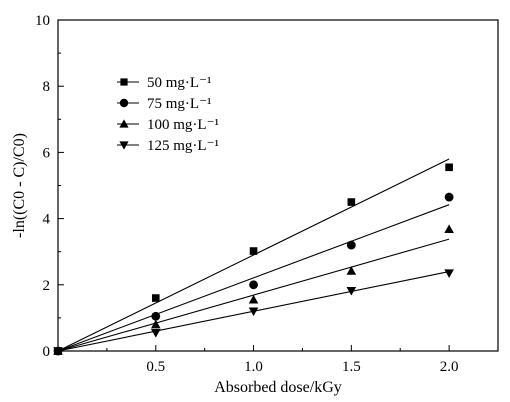  What do you see at coordinates (155, 367) in the screenshot?
I see `x-tick-label: 0.5` at bounding box center [155, 367].